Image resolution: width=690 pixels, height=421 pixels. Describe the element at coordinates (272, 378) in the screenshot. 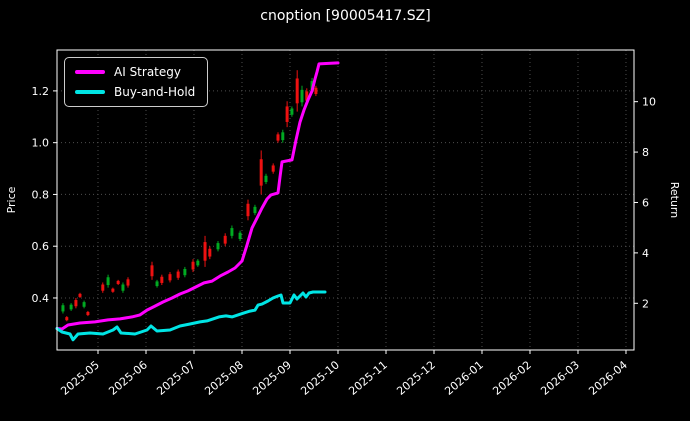

I see `x-tick-label: 2025-09` at that location.